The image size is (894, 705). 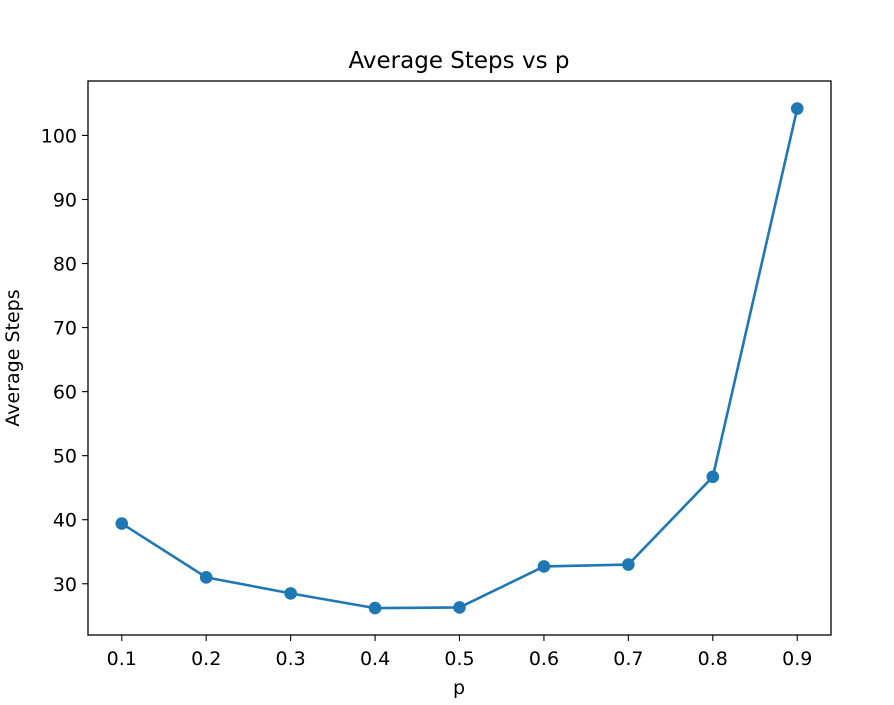 I want to click on x-tick-label: 0.8, so click(x=713, y=659).